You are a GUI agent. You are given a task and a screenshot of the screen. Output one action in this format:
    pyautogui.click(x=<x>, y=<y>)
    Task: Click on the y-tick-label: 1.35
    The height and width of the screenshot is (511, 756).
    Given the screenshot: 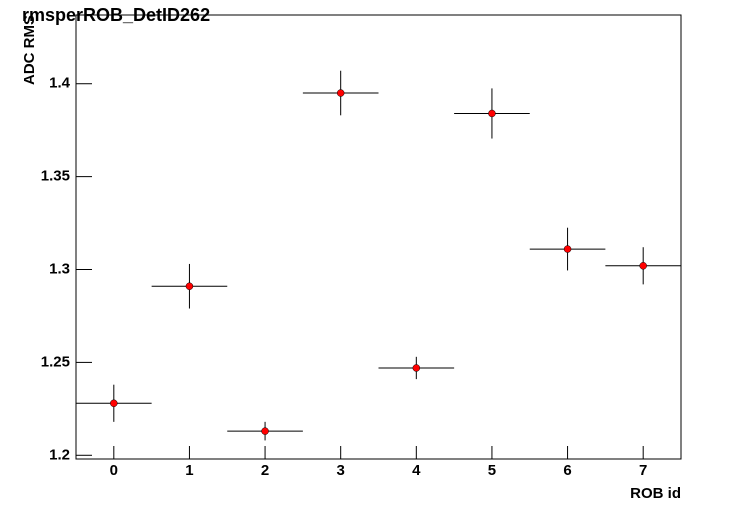 What is the action you would take?
    pyautogui.click(x=55, y=176)
    